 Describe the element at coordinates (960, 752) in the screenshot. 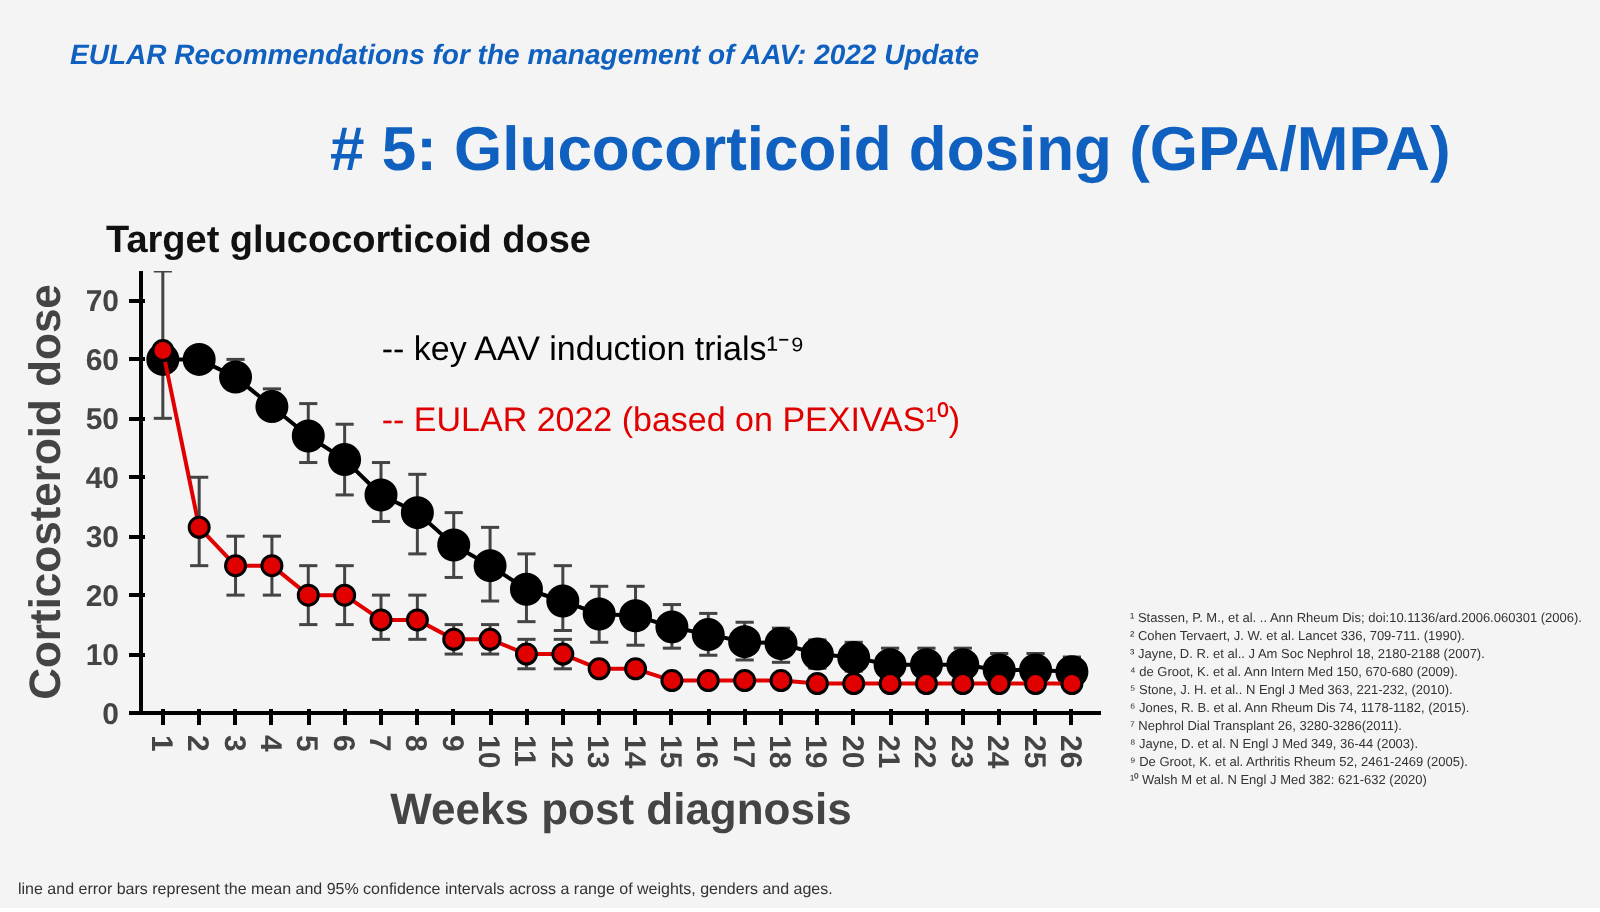

I see `x-tick-label: 23` at that location.